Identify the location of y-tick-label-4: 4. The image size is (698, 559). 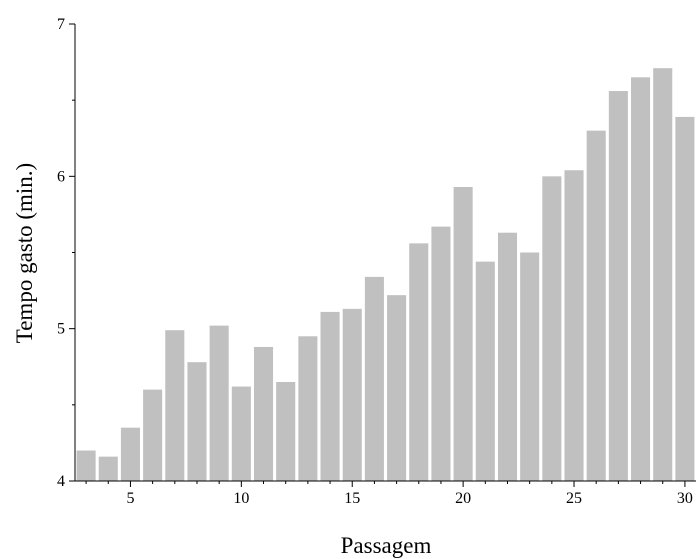
(61, 481).